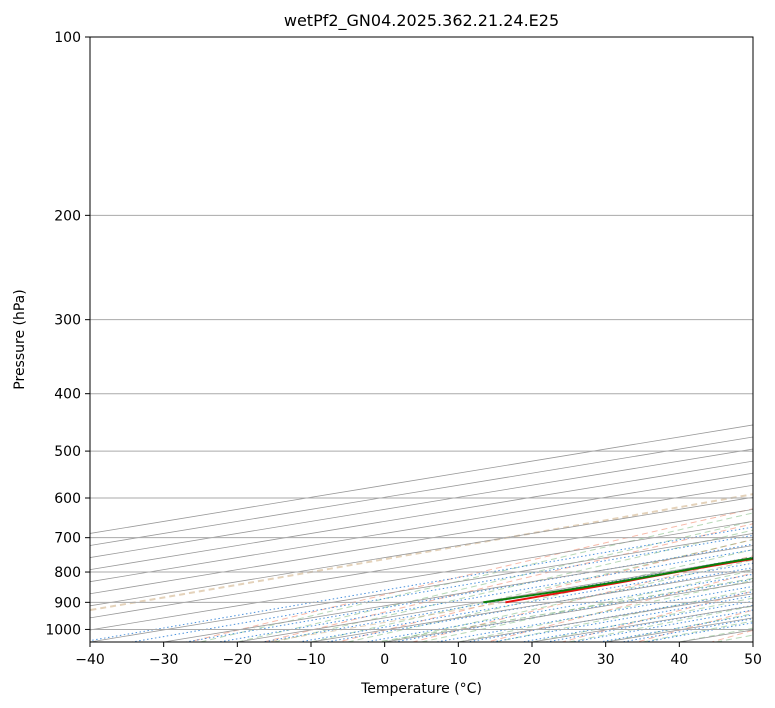 The image size is (775, 708). What do you see at coordinates (384, 660) in the screenshot?
I see `x-tick-label: 0` at bounding box center [384, 660].